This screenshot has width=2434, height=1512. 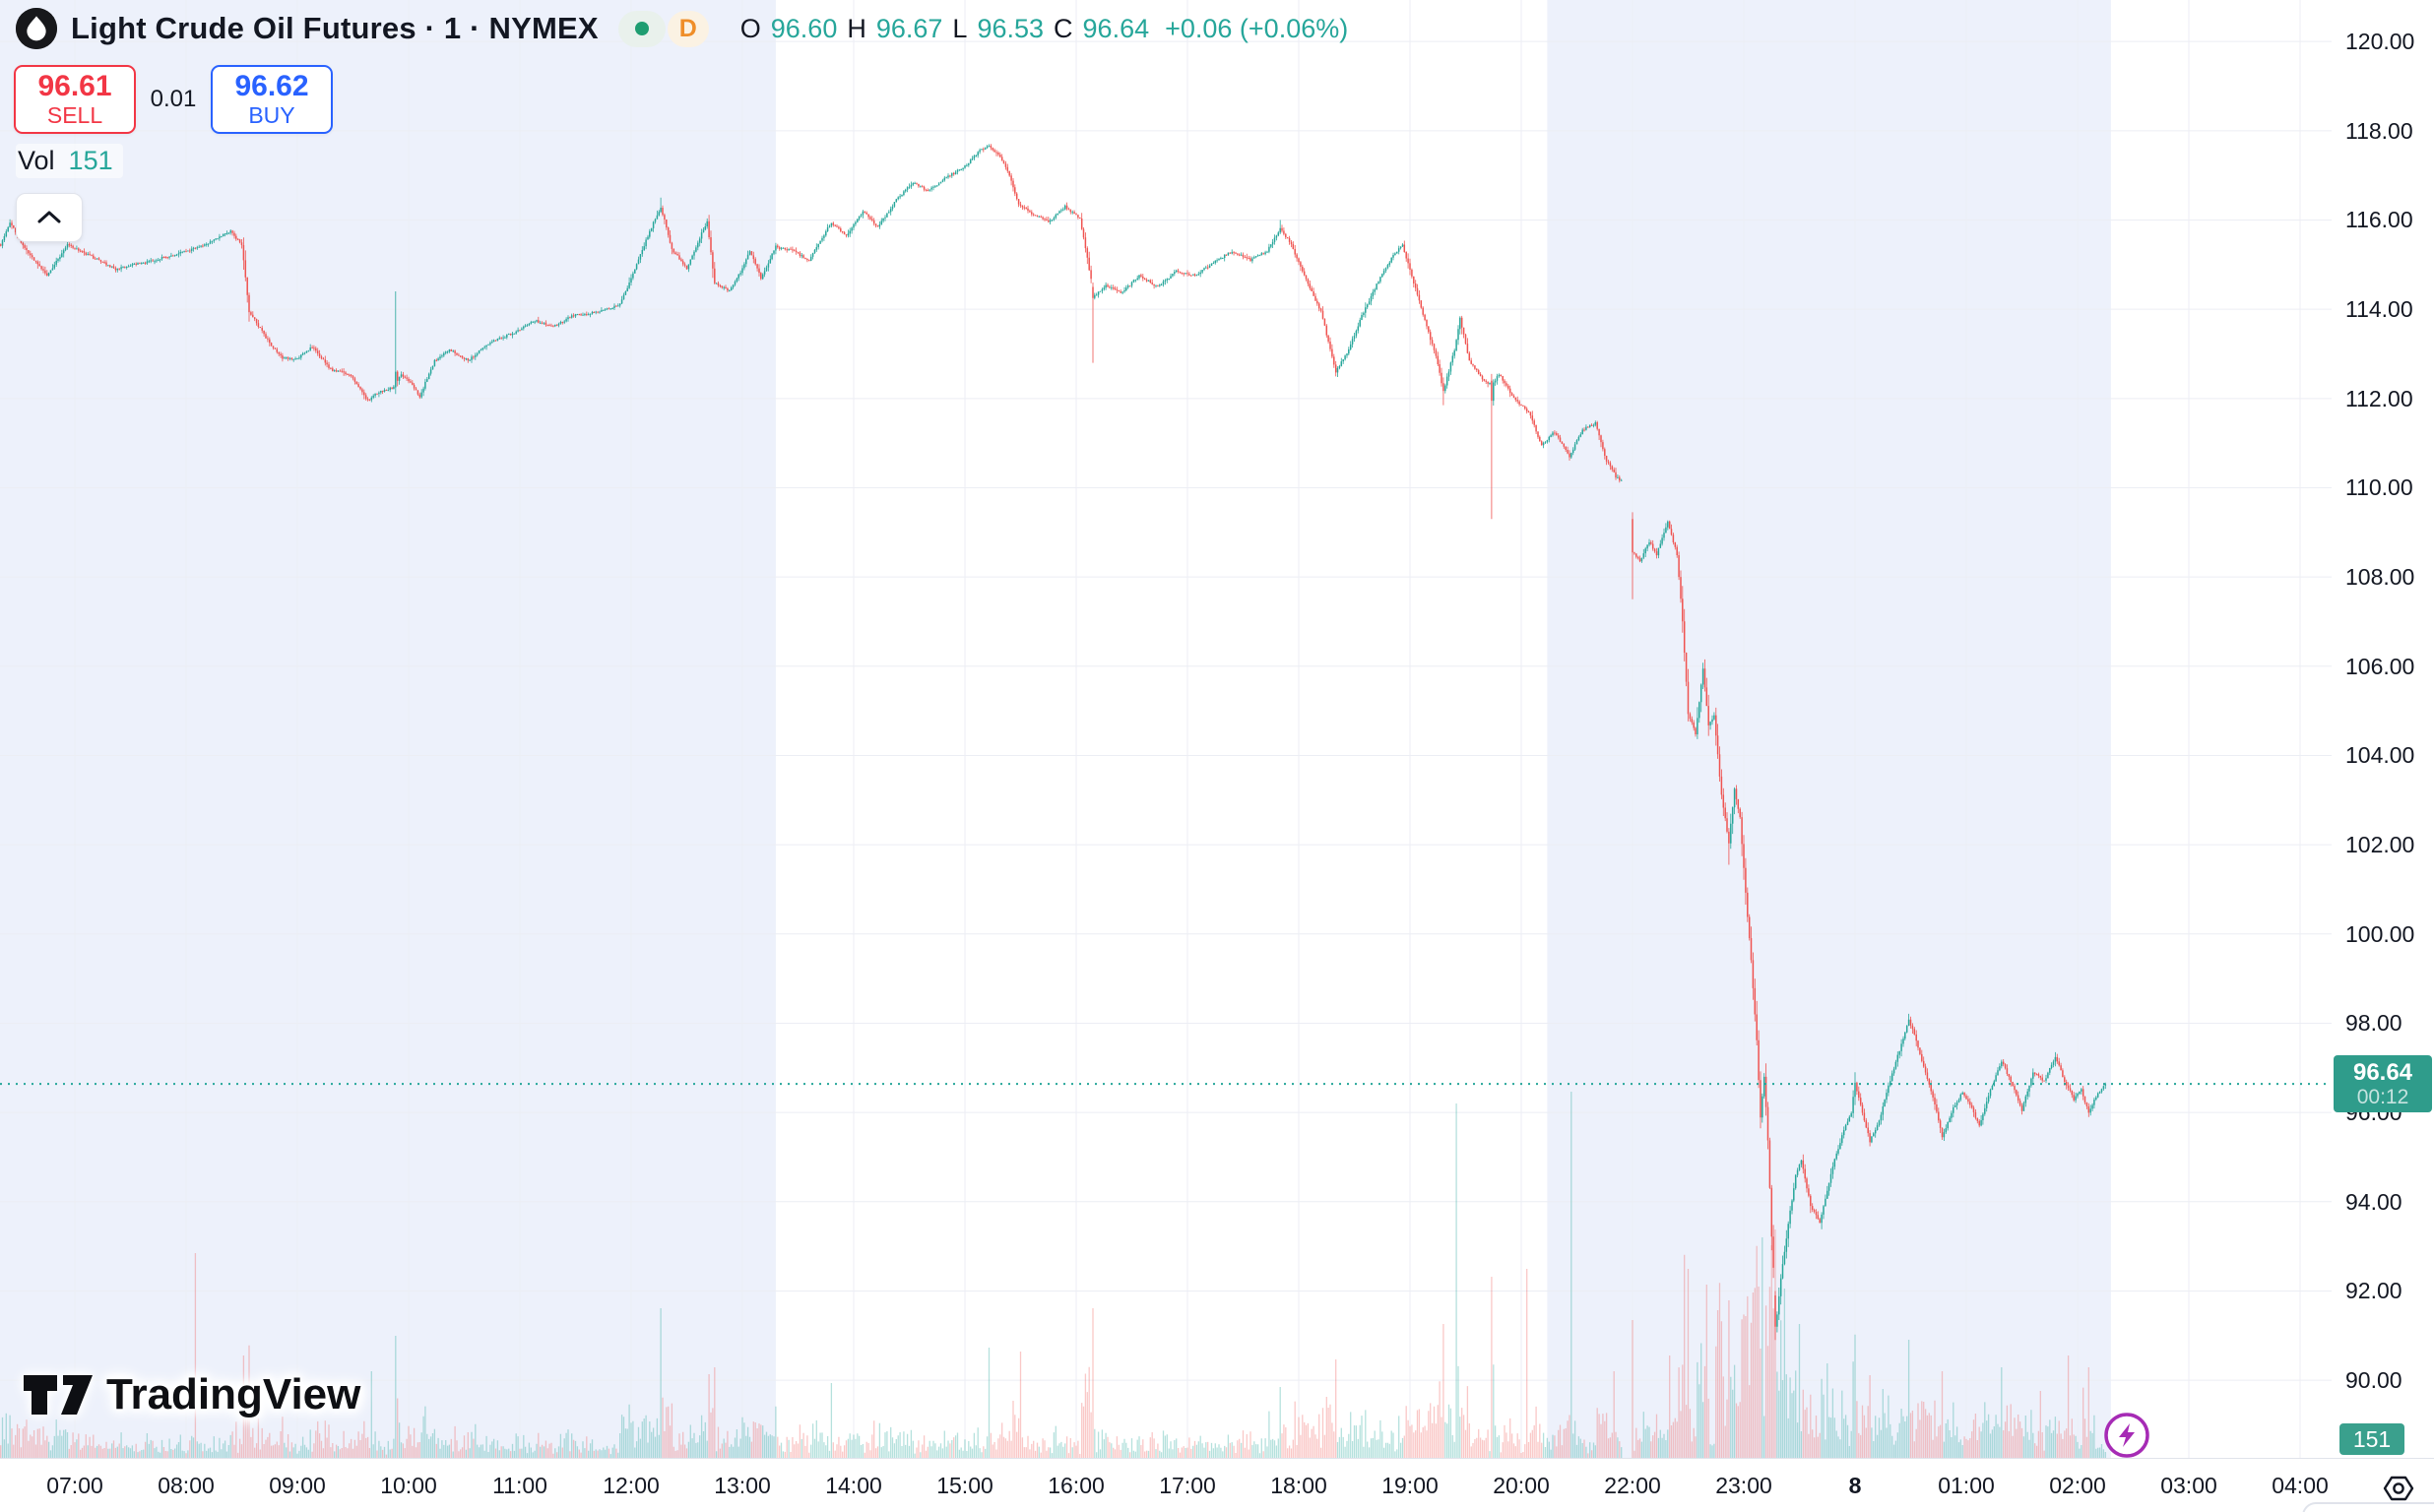 I want to click on price-tick-label: 118.00, so click(x=2379, y=130).